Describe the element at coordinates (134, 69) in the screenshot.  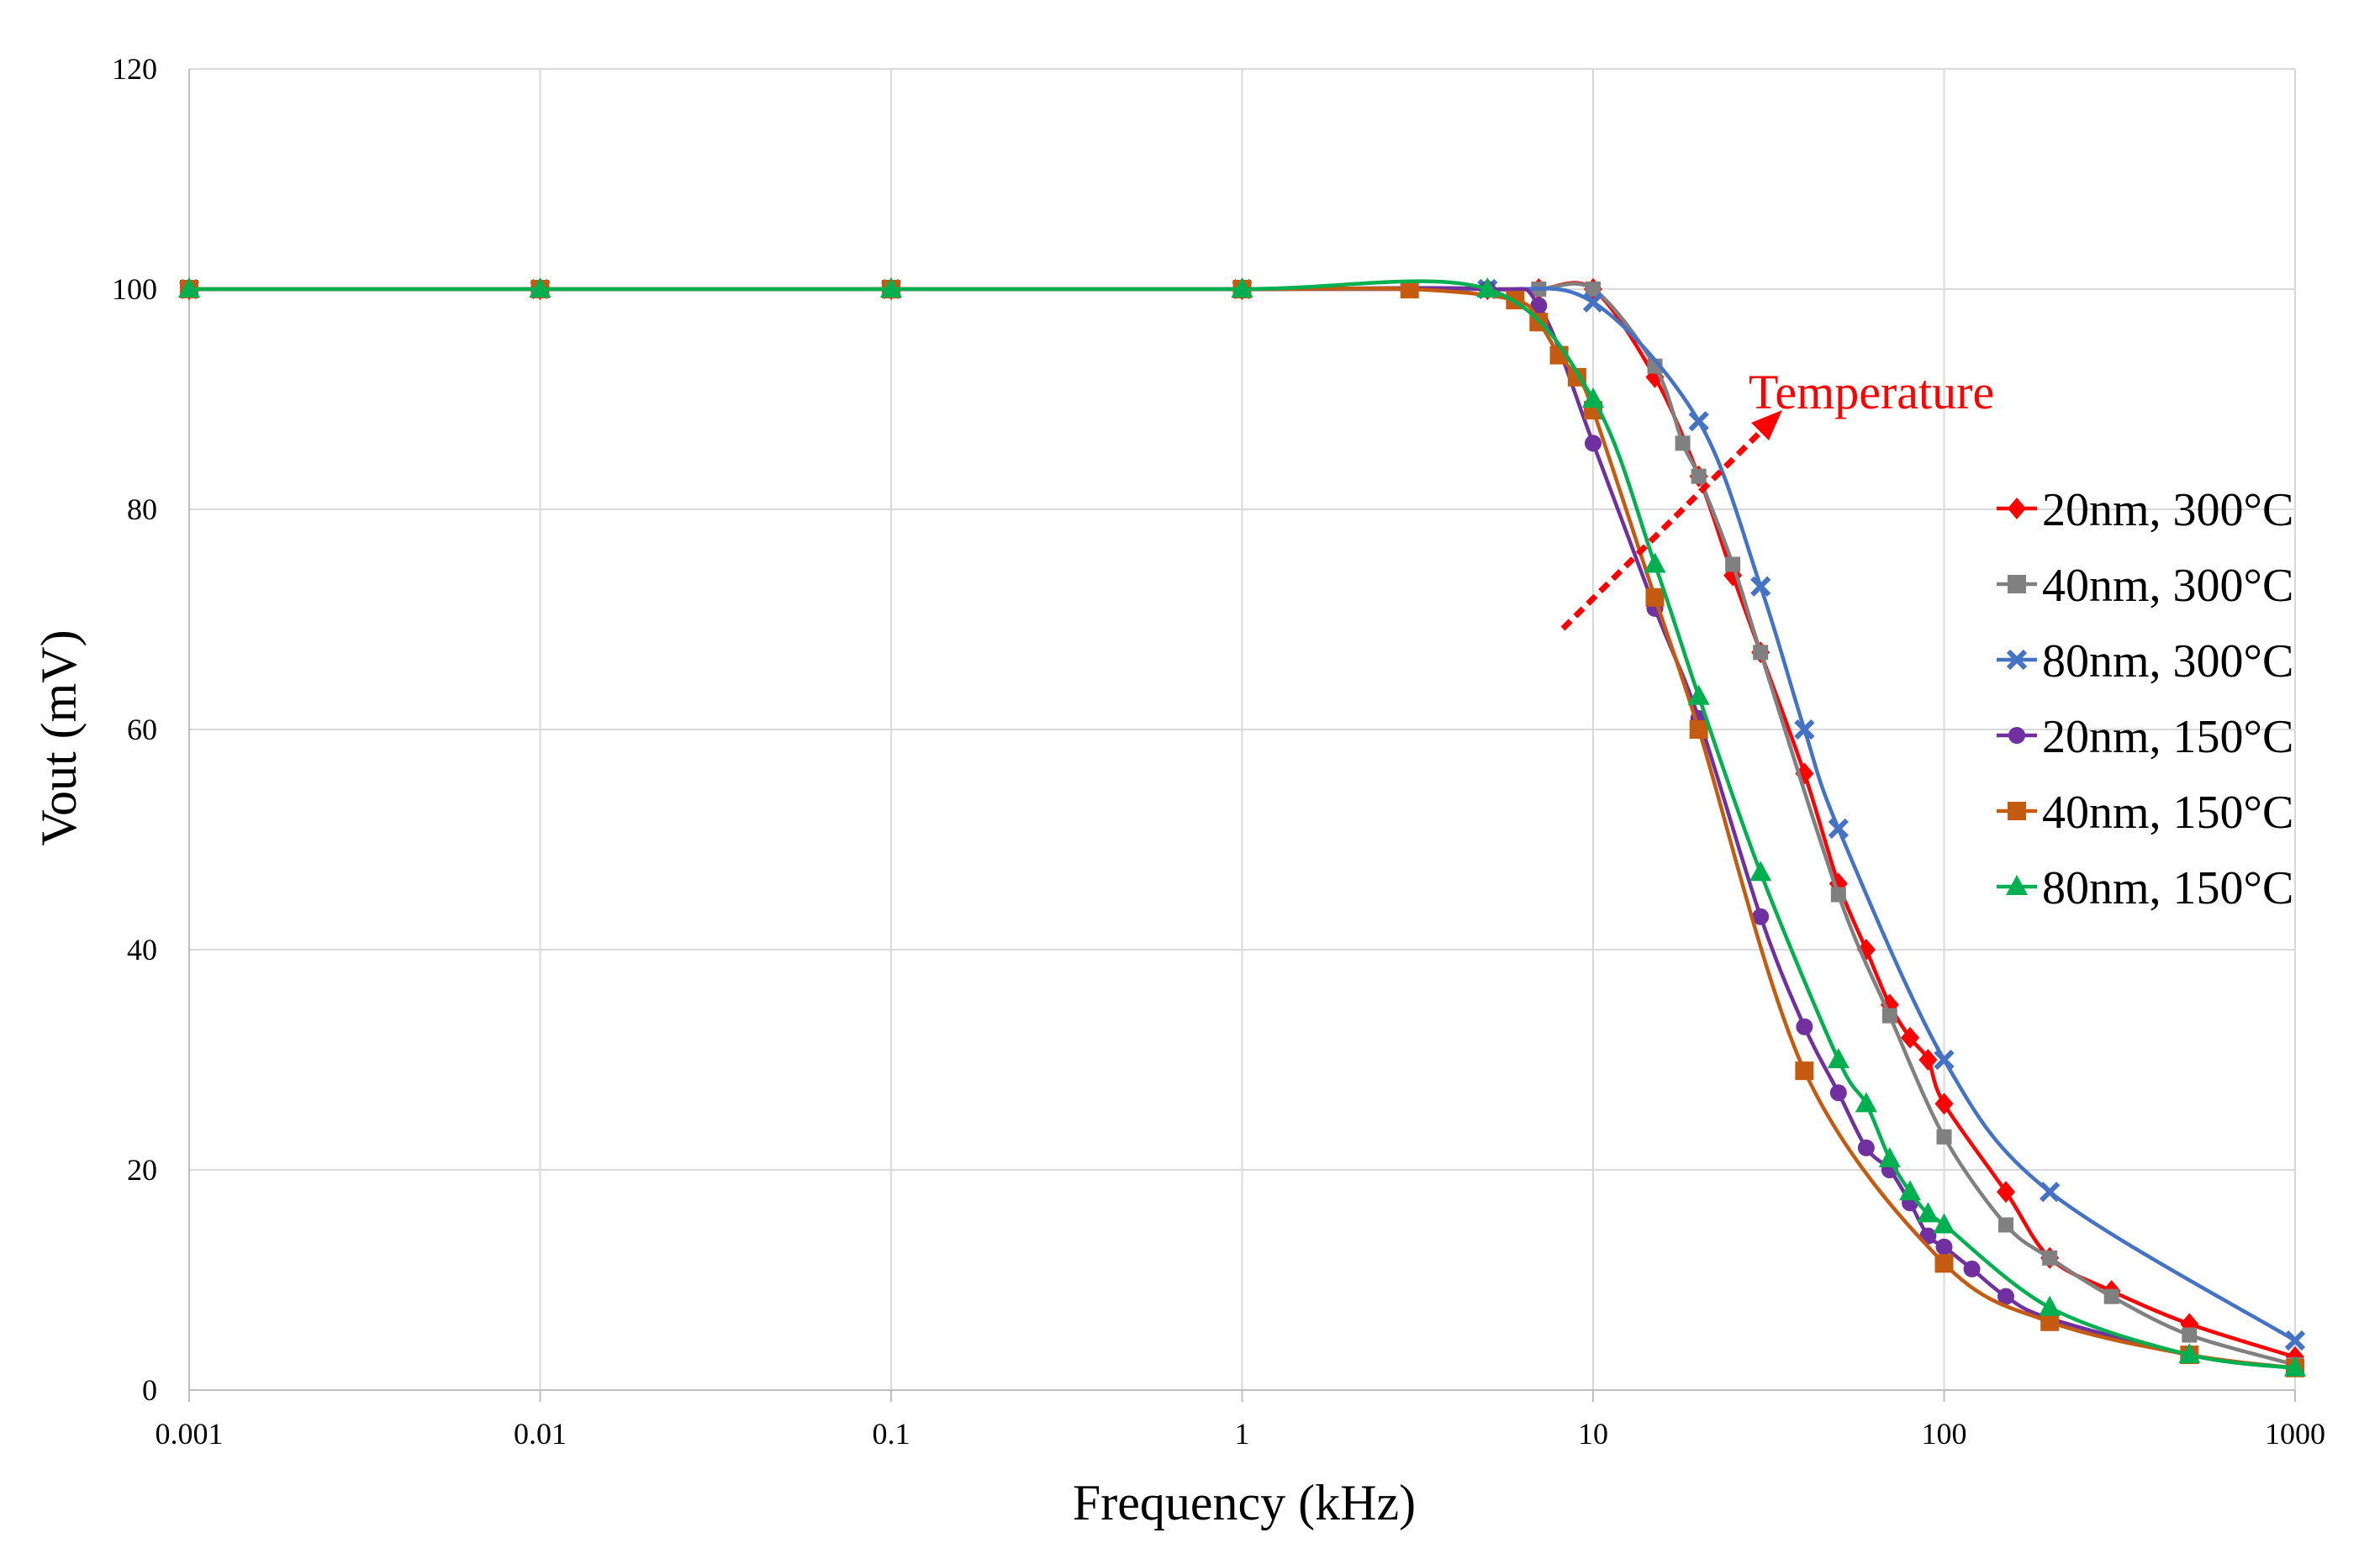
I see `y-tick-label: 120` at that location.